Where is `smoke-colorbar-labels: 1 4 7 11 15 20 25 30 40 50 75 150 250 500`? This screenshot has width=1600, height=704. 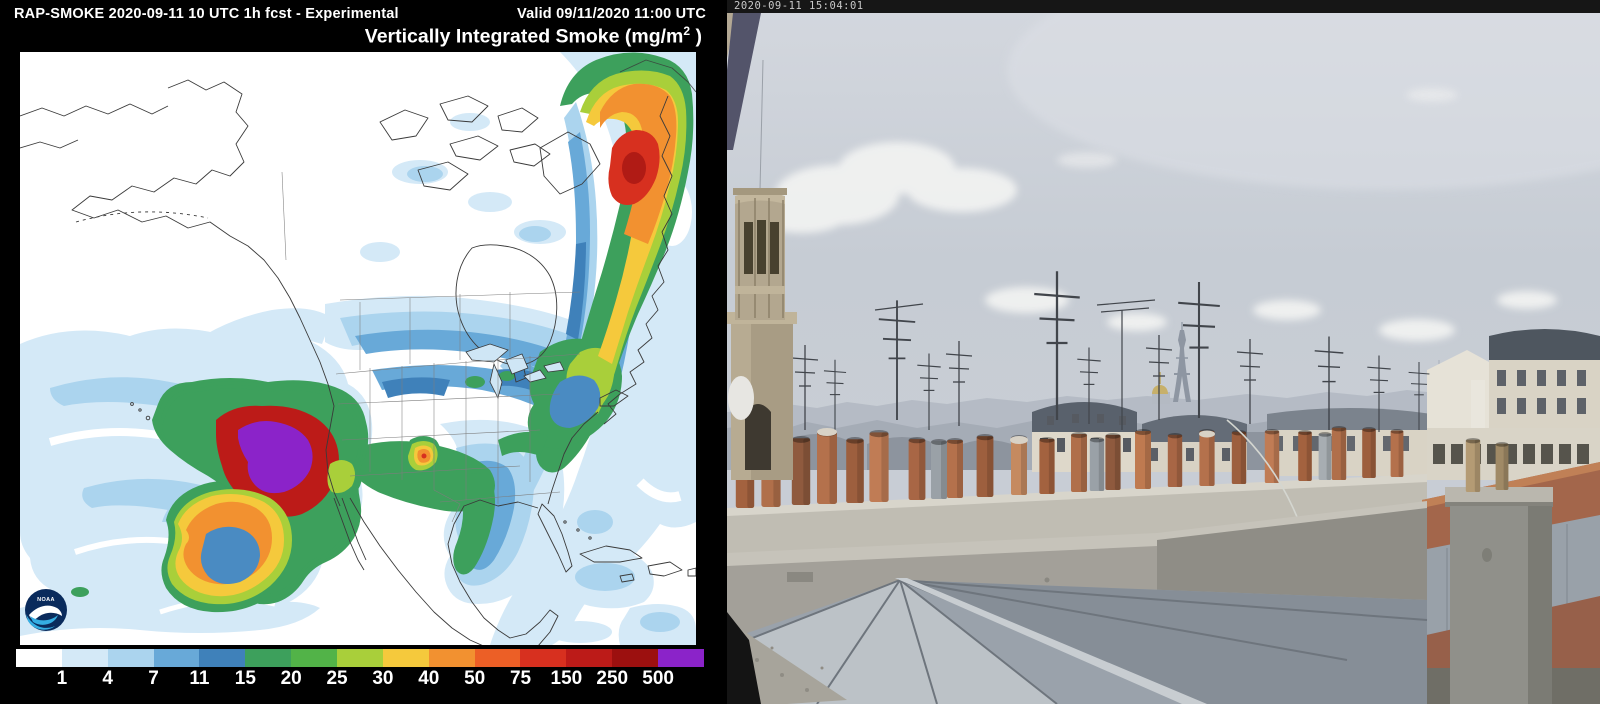 smoke-colorbar-labels: 1 4 7 11 15 20 25 30 40 50 75 150 250 500 is located at coordinates (360, 682).